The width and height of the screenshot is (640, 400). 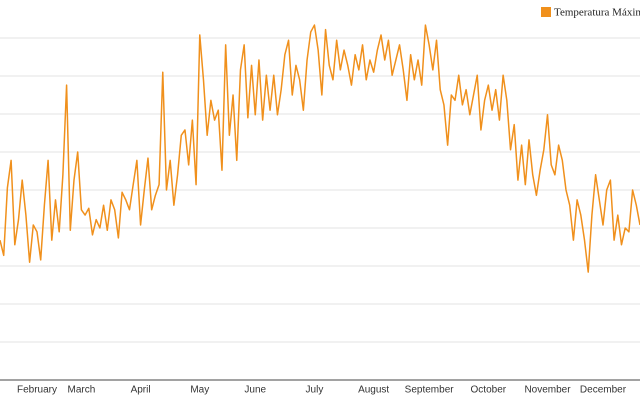 I want to click on x-tick-label: October, so click(x=489, y=390).